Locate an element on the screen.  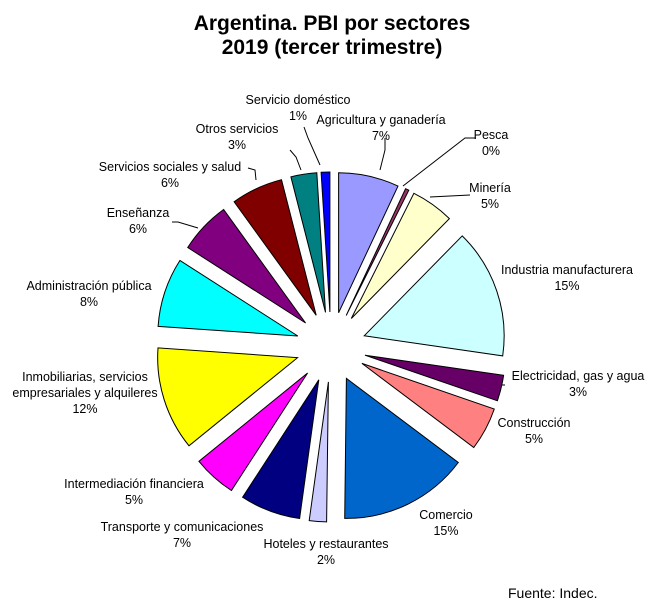
label-mineria: Minería 5% is located at coordinates (490, 196).